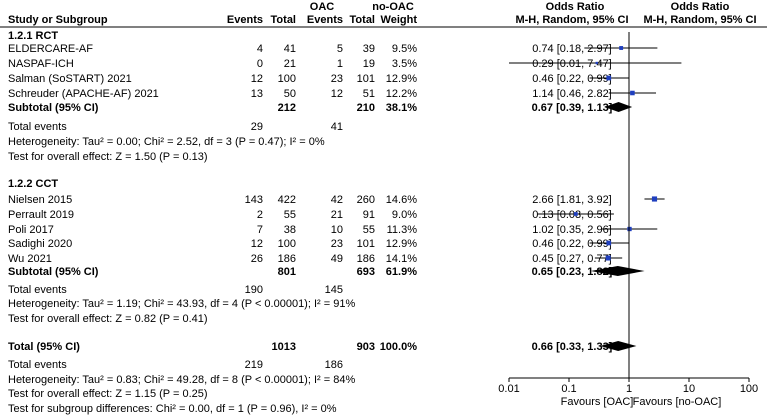  Describe the element at coordinates (290, 49) in the screenshot. I see `oac-total-cell: 41` at that location.